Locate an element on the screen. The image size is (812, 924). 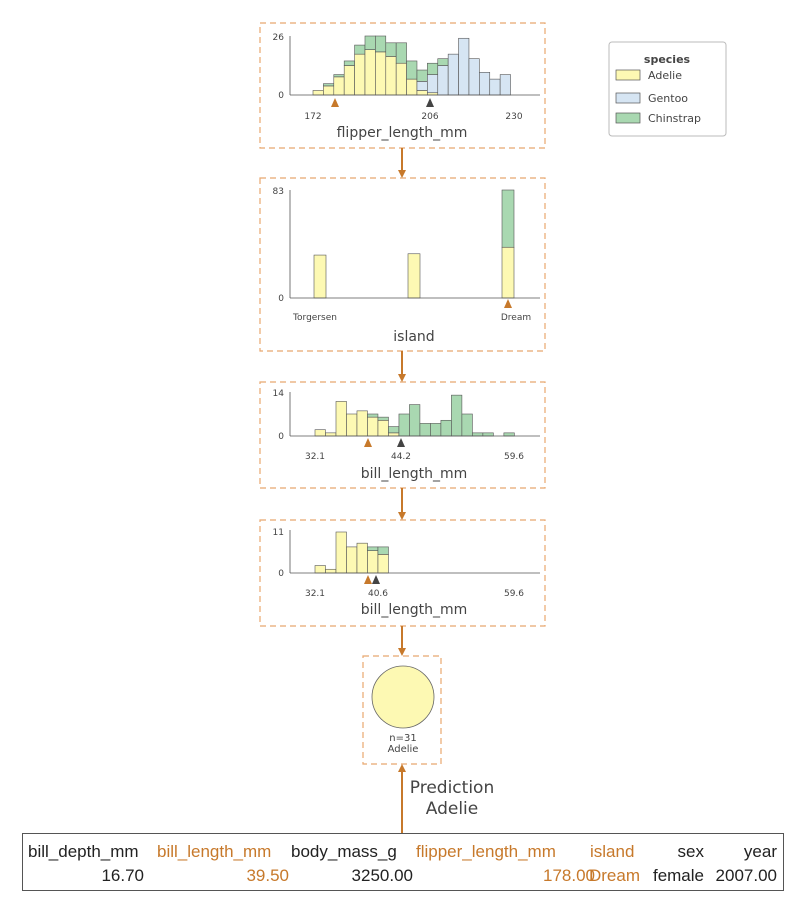
chart-3-split-marker is located at coordinates (376, 579).